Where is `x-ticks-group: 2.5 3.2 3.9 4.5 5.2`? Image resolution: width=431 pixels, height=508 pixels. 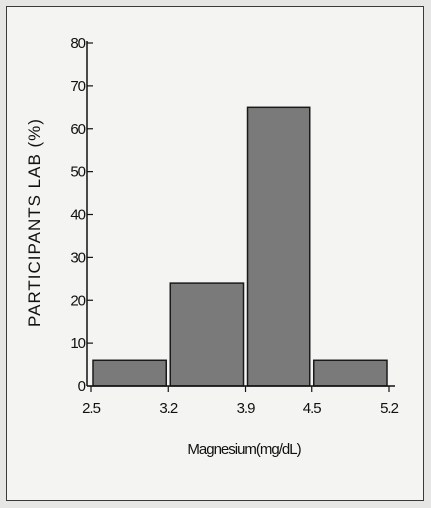 x-ticks-group: 2.5 3.2 3.9 4.5 5.2 is located at coordinates (241, 401).